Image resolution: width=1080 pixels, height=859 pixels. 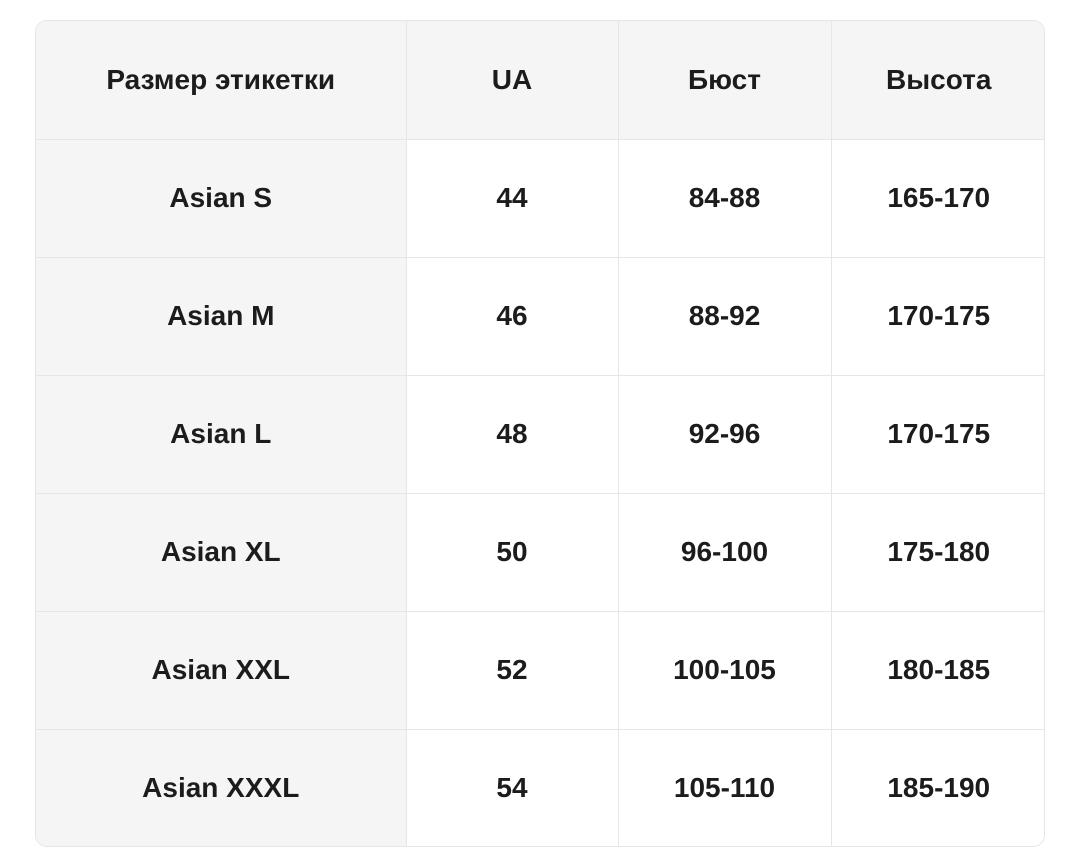 What do you see at coordinates (221, 316) in the screenshot?
I see `size-label-cell: Asian M` at bounding box center [221, 316].